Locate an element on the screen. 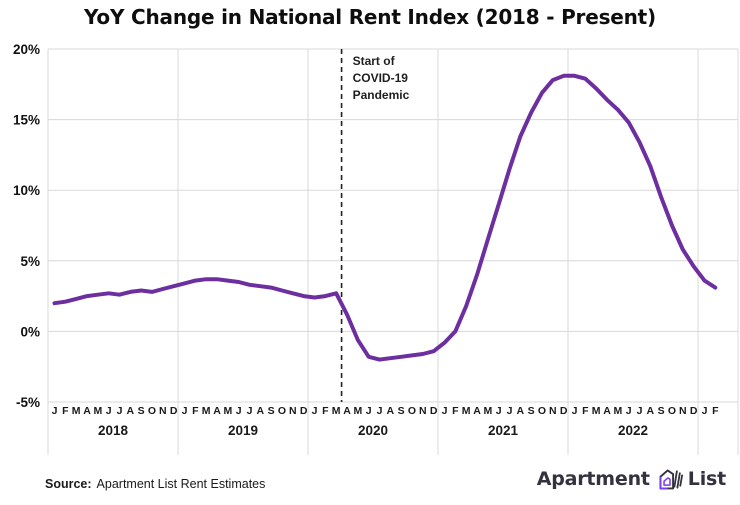 The height and width of the screenshot is (505, 740). svg-text: Pandemic is located at coordinates (381, 95).